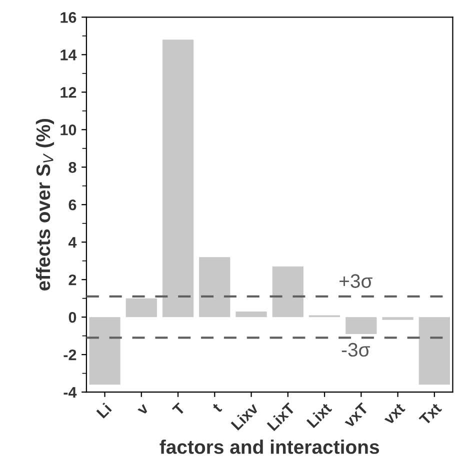 The width and height of the screenshot is (455, 464). Describe the element at coordinates (394, 414) in the screenshot. I see `x-tick-label: vxt` at that location.